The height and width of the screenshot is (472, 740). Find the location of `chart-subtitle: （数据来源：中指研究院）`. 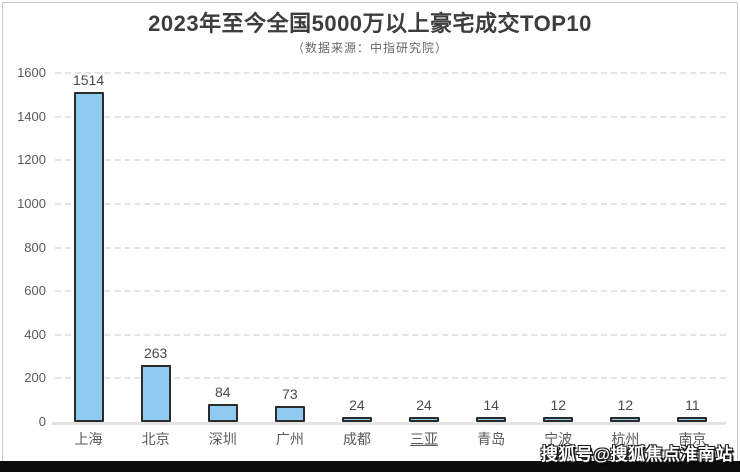

chart-subtitle: （数据来源：中指研究院） is located at coordinates (369, 48).